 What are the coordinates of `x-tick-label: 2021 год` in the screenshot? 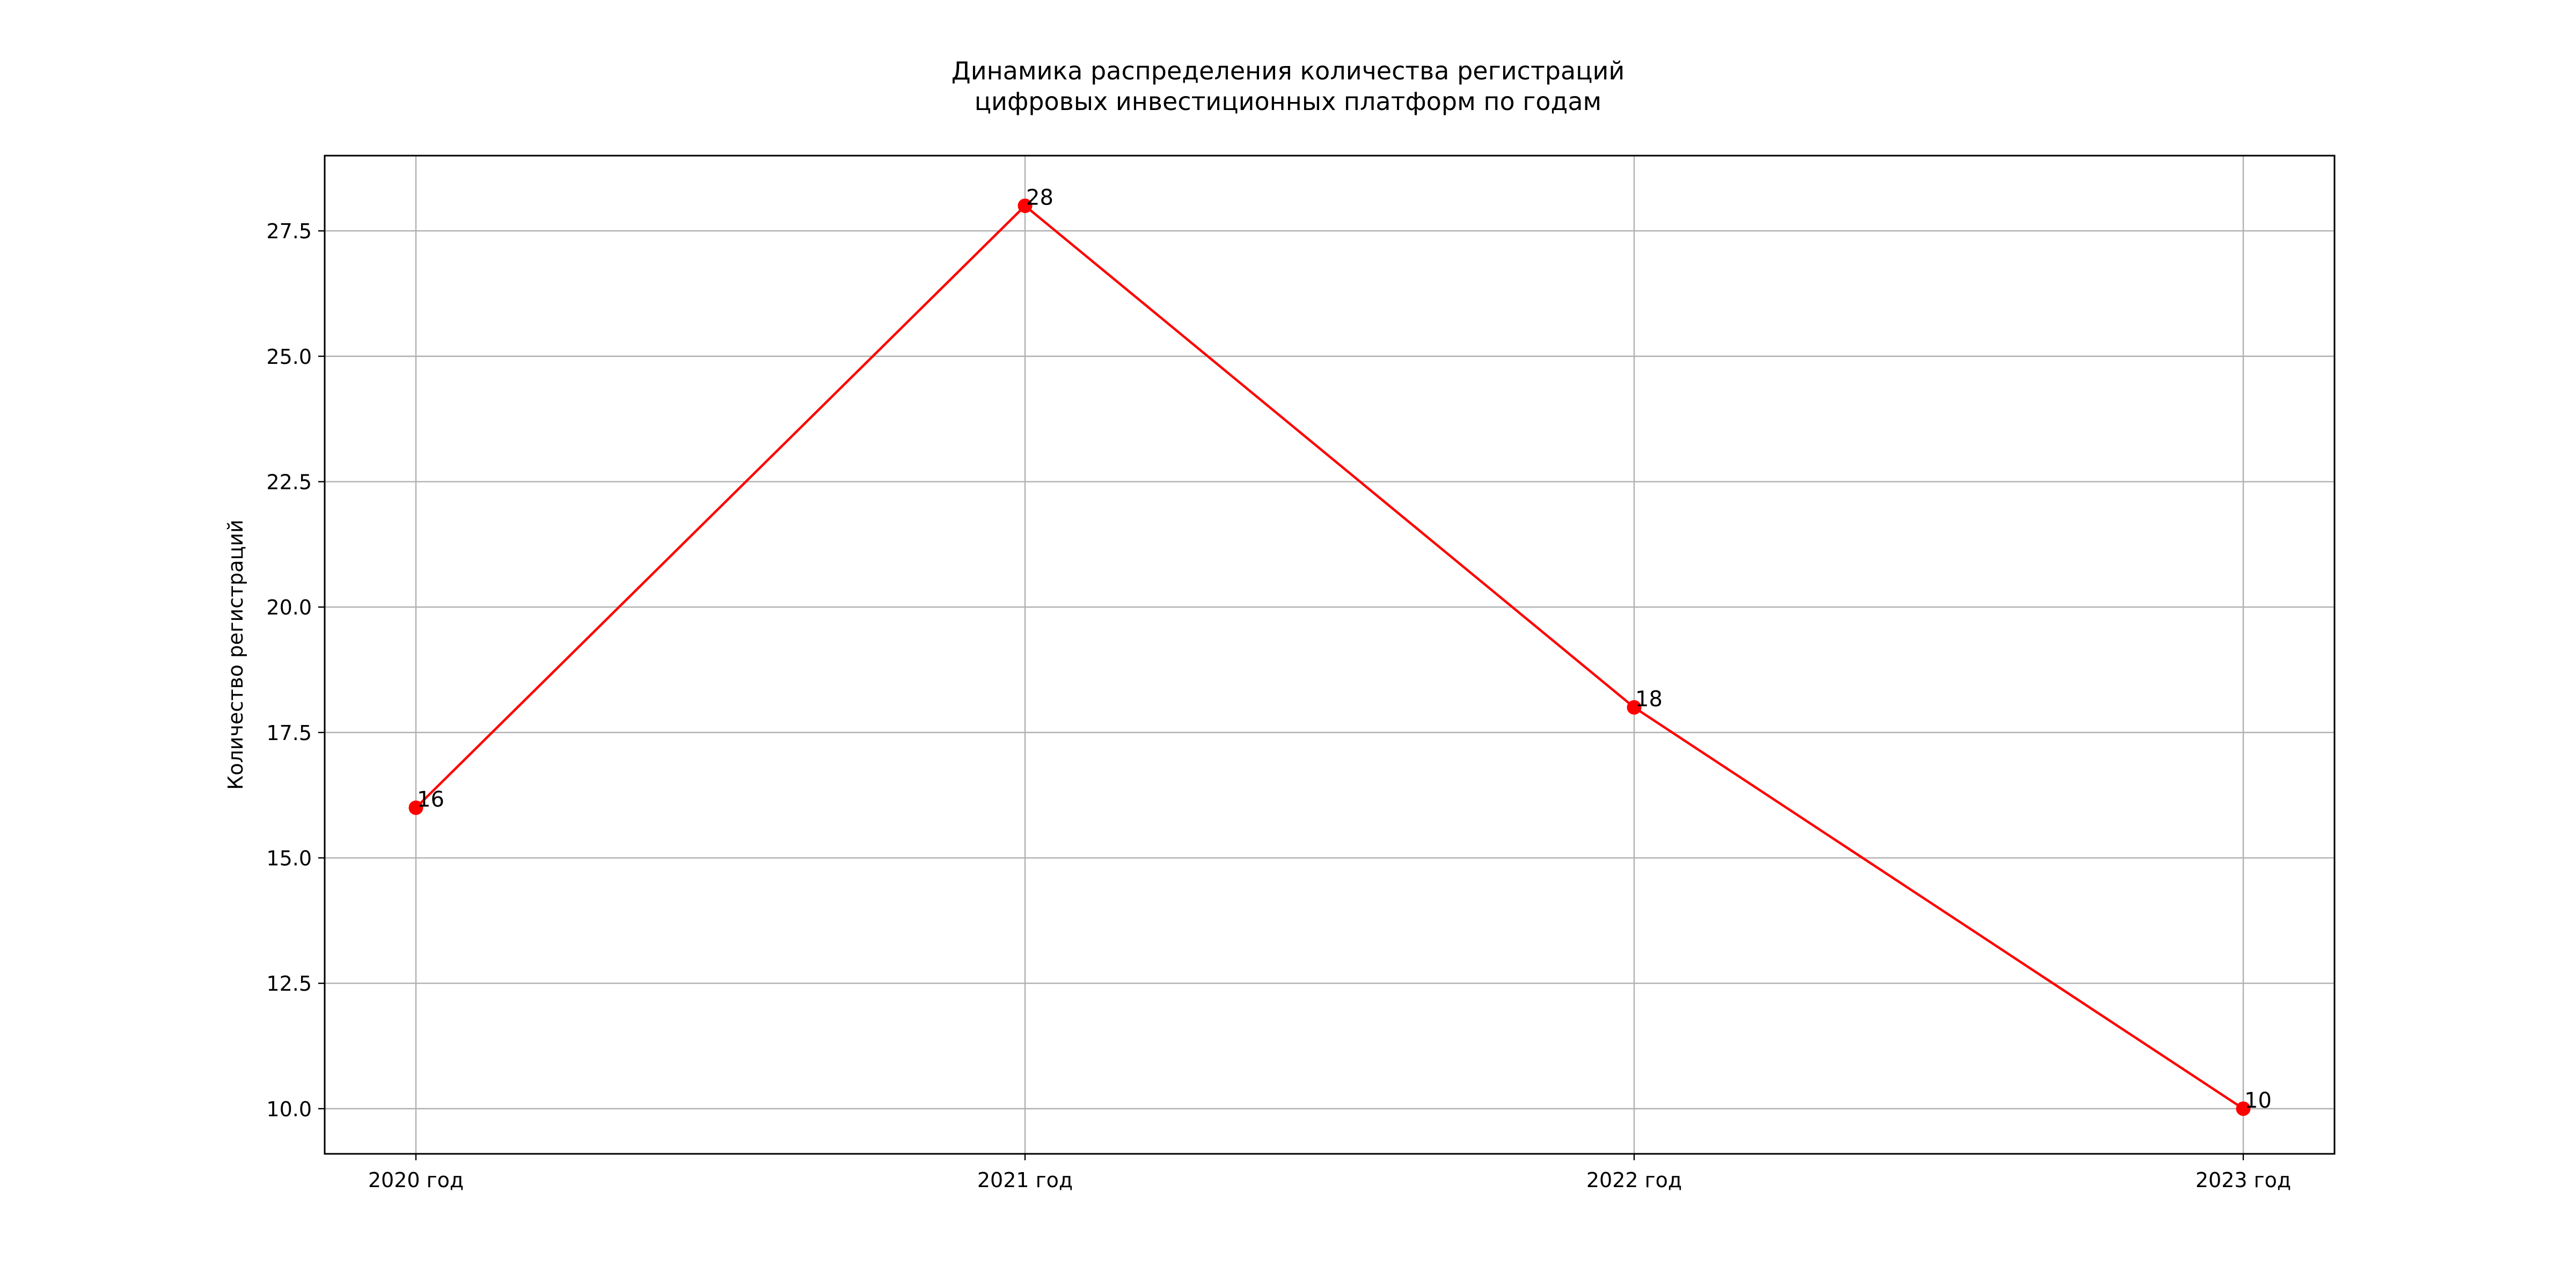 It's located at (1025, 1180).